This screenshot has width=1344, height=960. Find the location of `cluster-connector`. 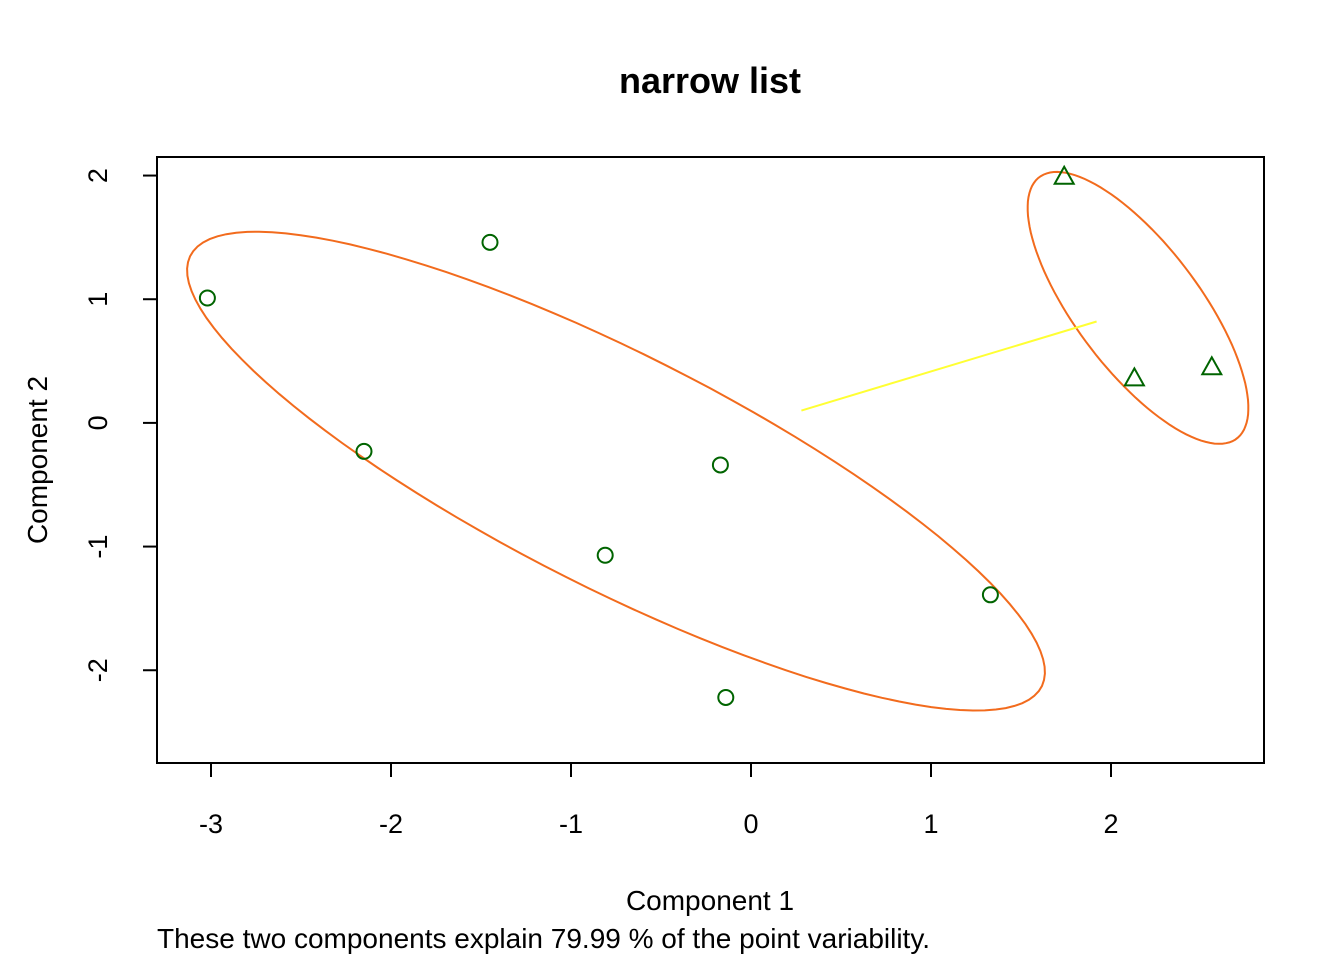

cluster-connector is located at coordinates (949, 366).